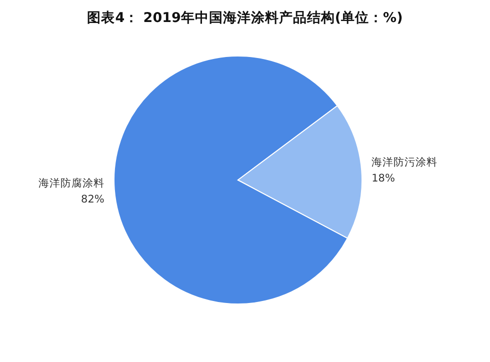 Image resolution: width=490 pixels, height=362 pixels. What do you see at coordinates (405, 162) in the screenshot?
I see `slice-label: 海洋防污涂料` at bounding box center [405, 162].